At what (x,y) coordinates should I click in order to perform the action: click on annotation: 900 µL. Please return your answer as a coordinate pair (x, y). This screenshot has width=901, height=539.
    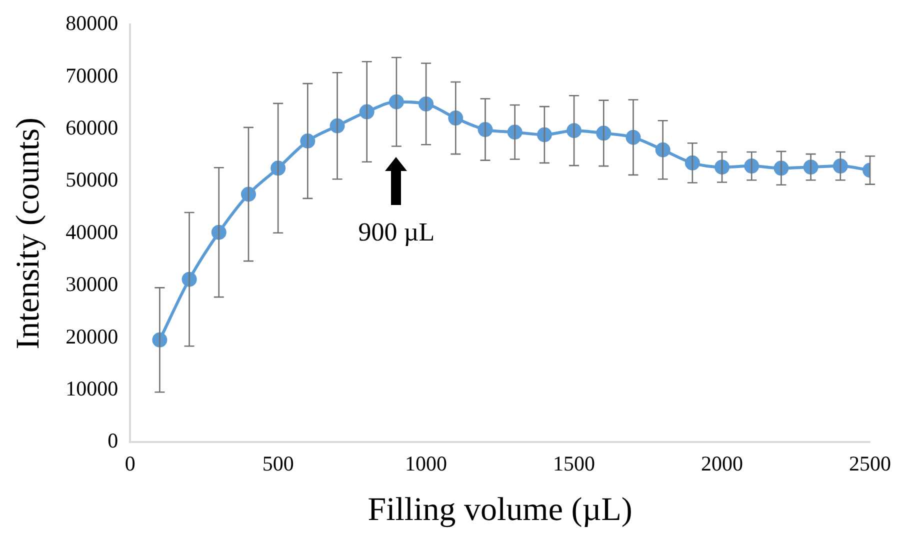
    Looking at the image, I should click on (396, 232).